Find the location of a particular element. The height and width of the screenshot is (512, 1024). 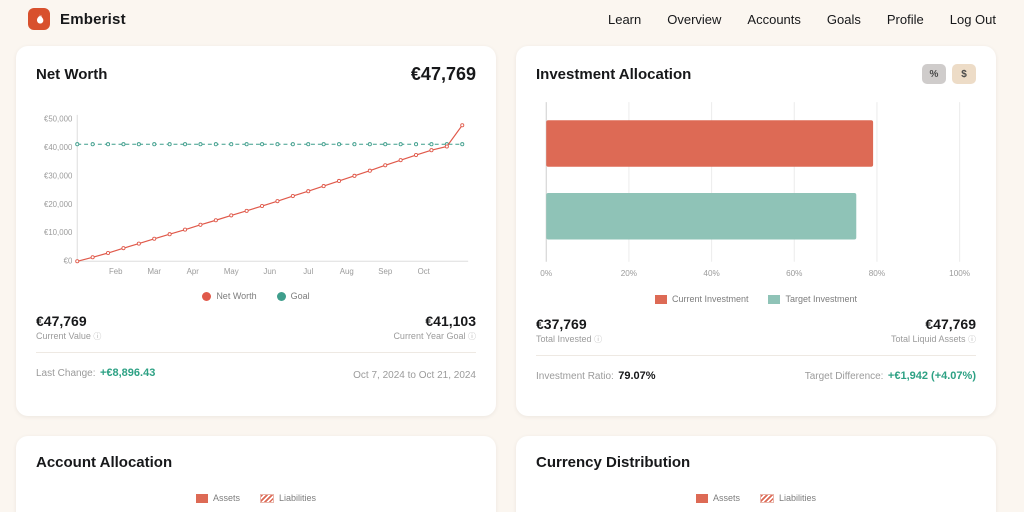

target-investment-label: Target Investment is located at coordinates (821, 299).